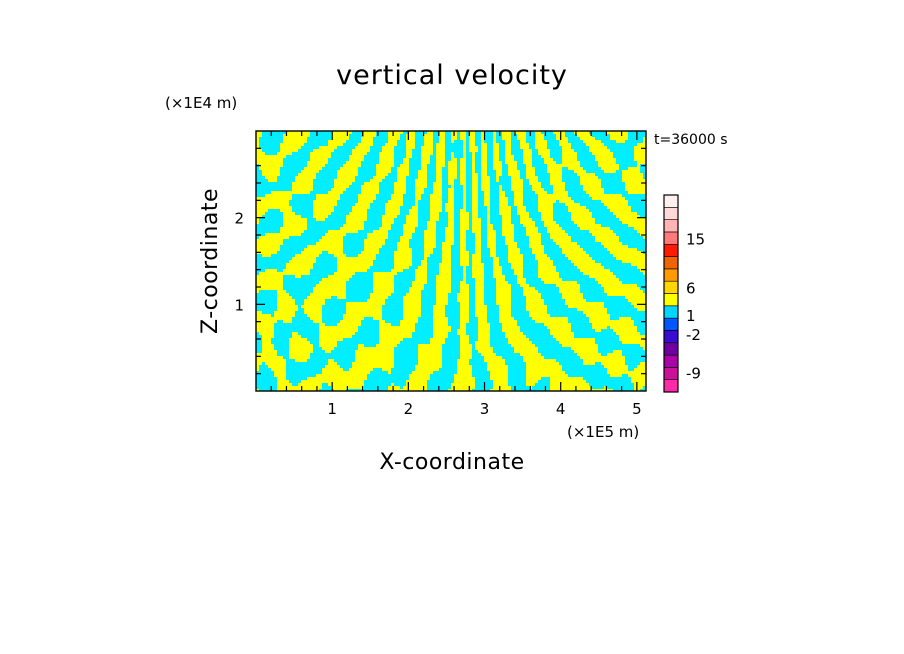 This screenshot has width=904, height=654. What do you see at coordinates (695, 239) in the screenshot?
I see `colorbar-label: 15` at bounding box center [695, 239].